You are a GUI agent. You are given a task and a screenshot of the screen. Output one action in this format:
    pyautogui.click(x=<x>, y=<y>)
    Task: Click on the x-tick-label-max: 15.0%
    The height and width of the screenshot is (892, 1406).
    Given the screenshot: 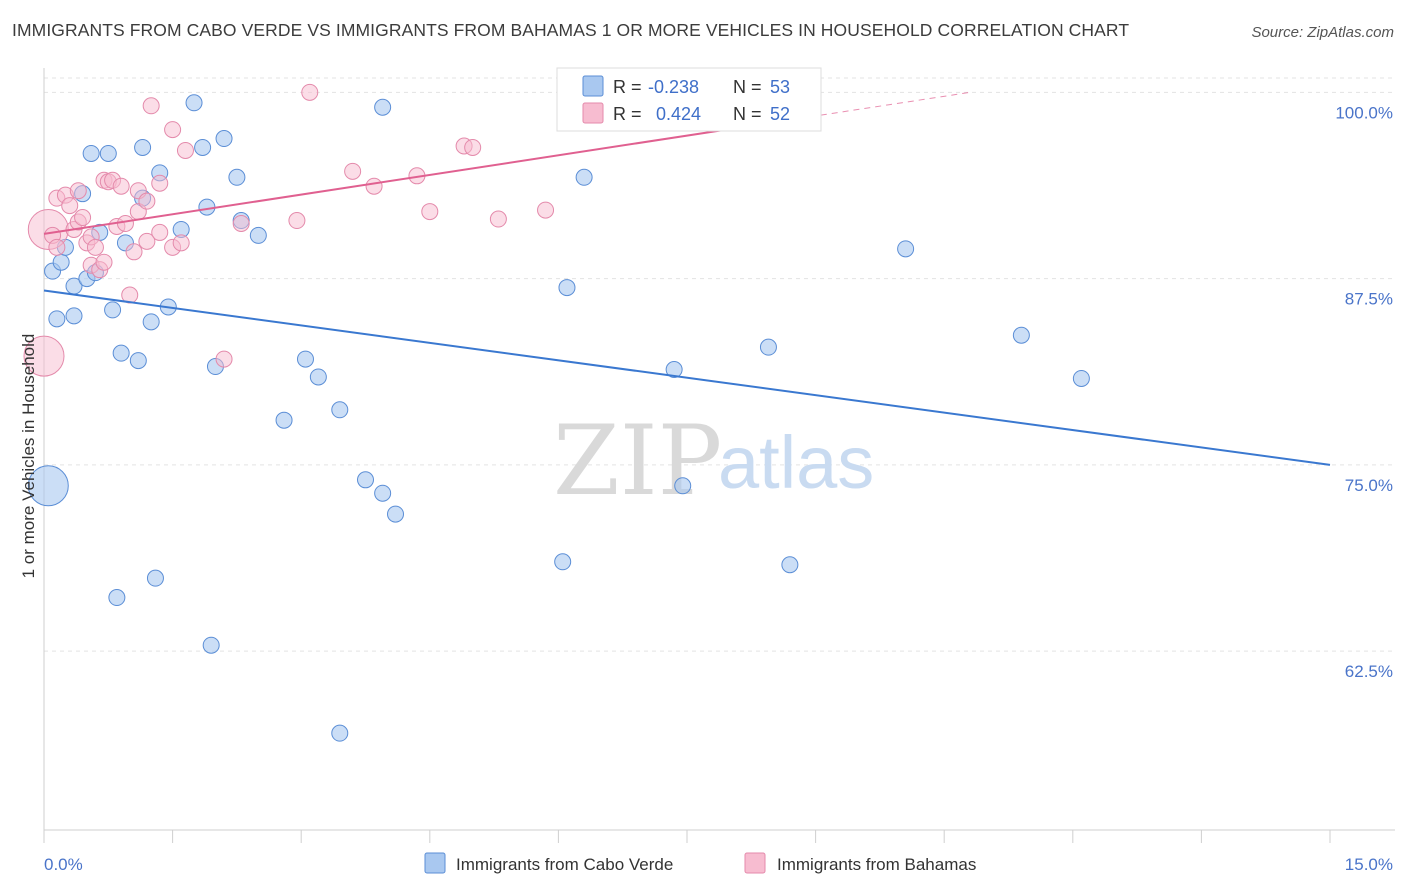 What is the action you would take?
    pyautogui.click(x=1369, y=864)
    